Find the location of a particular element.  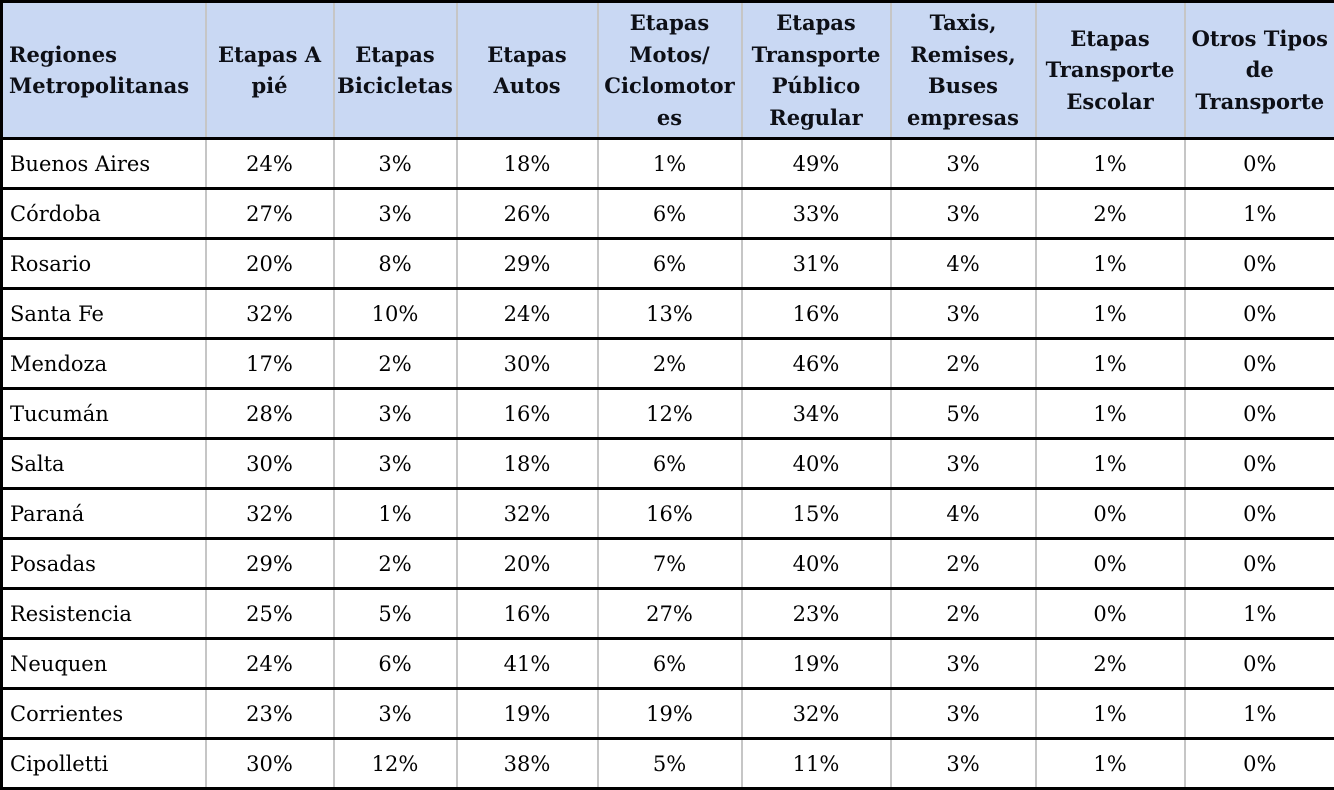

column-header: Etapas Autos is located at coordinates (527, 70).